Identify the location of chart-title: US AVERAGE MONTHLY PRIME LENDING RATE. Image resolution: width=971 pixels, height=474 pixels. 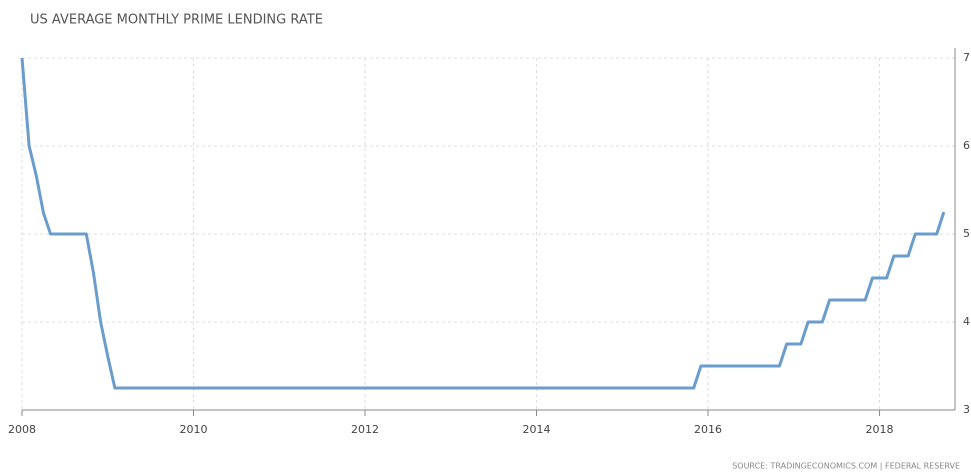
(176, 20).